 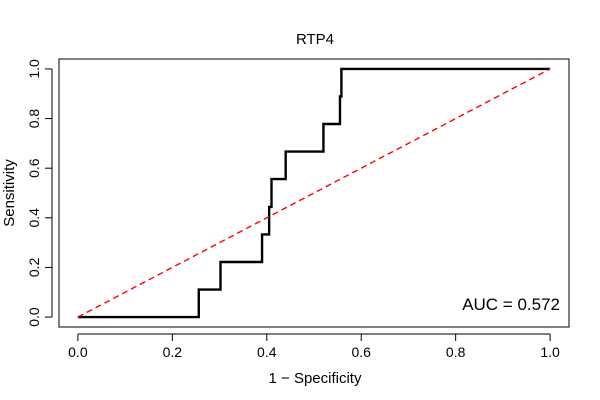 I want to click on x-tick-label: 0.2, so click(x=173, y=352).